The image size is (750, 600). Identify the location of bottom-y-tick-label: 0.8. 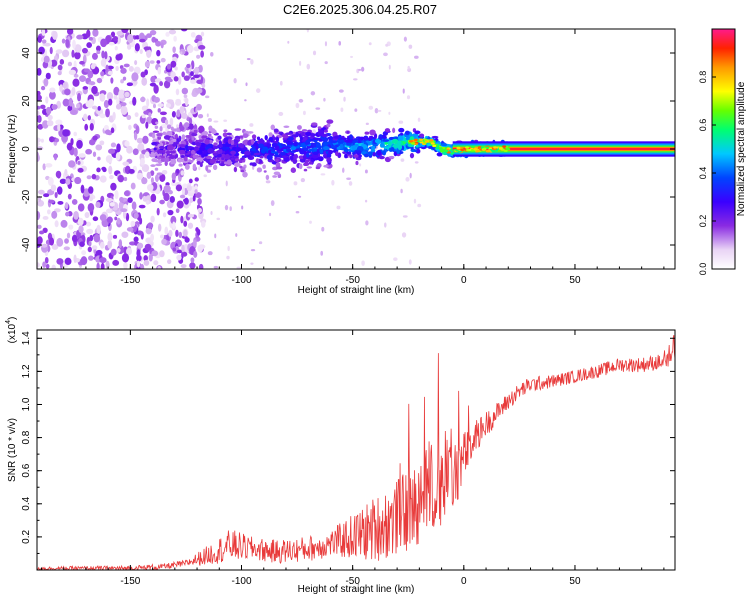
(26, 437).